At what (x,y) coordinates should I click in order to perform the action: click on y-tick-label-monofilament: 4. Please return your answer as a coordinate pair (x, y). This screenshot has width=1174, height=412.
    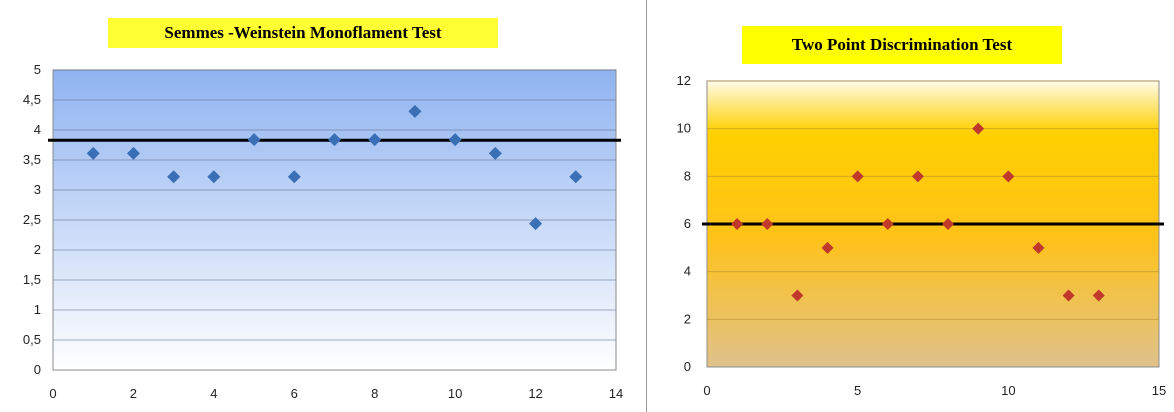
    Looking at the image, I should click on (37, 129).